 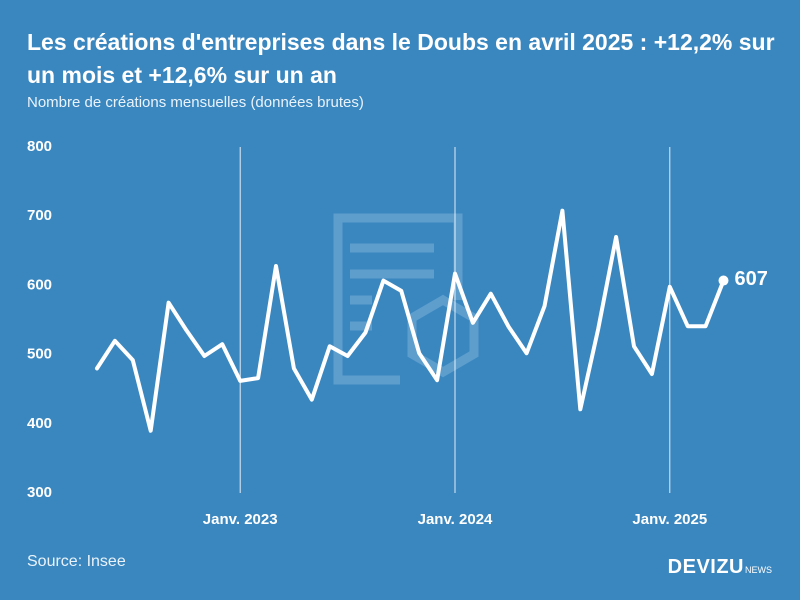 I want to click on y-tick-label: 400, so click(x=39, y=423).